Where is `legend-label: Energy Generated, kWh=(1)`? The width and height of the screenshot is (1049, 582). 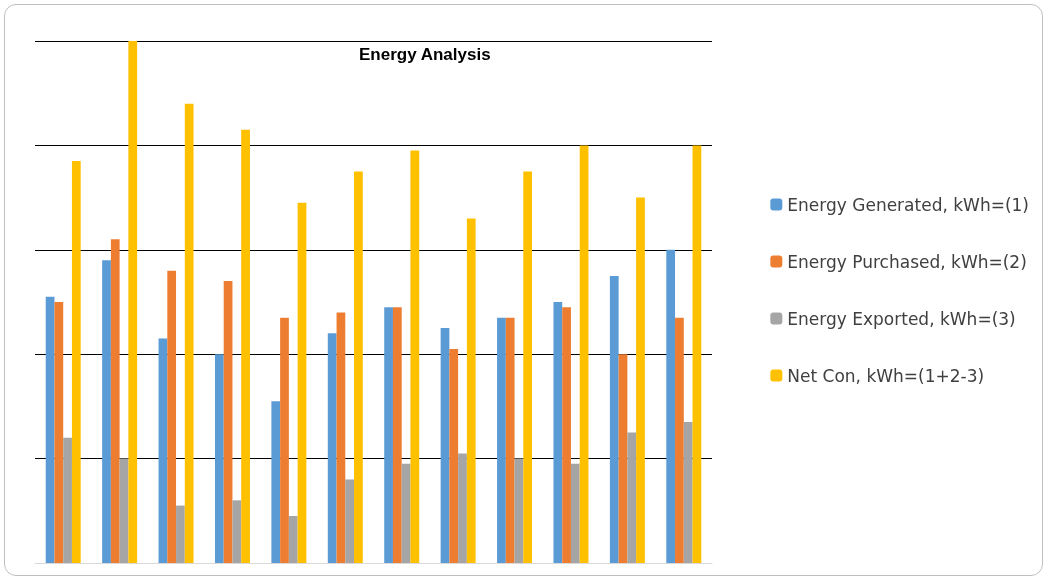
legend-label: Energy Generated, kWh=(1) is located at coordinates (908, 204).